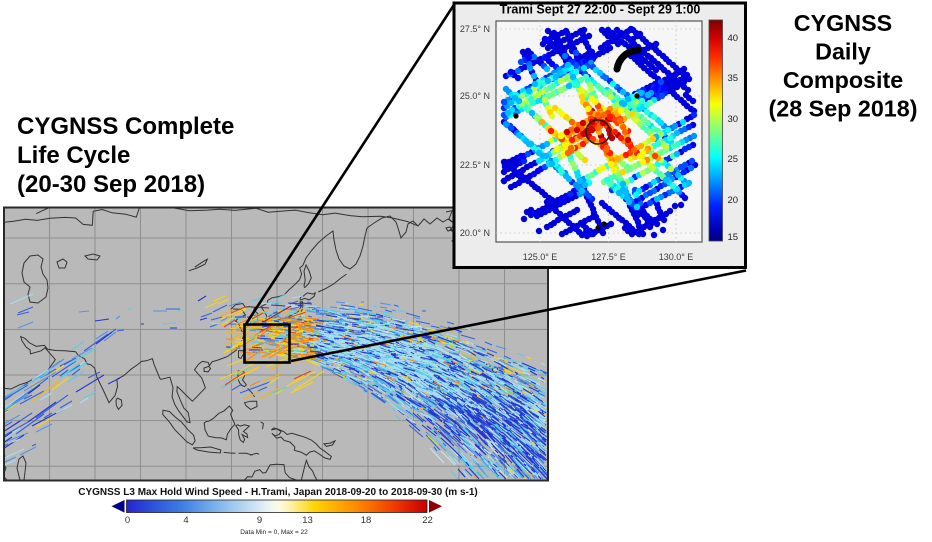 The width and height of the screenshot is (932, 542). Describe the element at coordinates (600, 10) in the screenshot. I see `svg-text:Trami Sept 27 22:00 - Sept 29: Trami Sept 27 22:00 - Sept 29 1:00` at that location.